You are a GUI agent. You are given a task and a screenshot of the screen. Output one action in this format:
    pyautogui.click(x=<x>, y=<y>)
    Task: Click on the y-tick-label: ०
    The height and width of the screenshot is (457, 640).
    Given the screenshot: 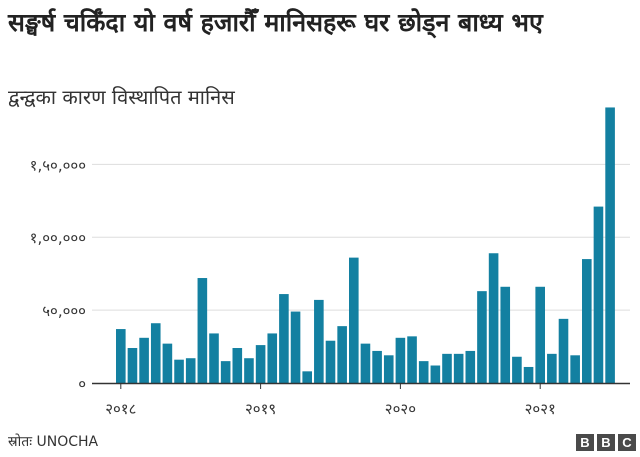 What is the action you would take?
    pyautogui.click(x=82, y=384)
    